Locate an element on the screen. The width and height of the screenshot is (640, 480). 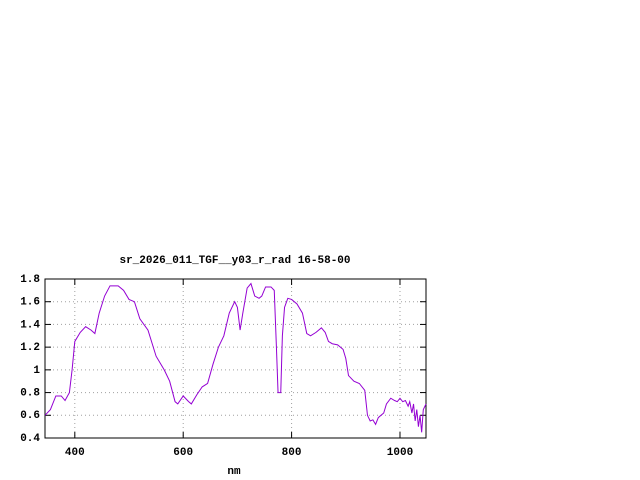
x-tick-label: 800 is located at coordinates (292, 453).